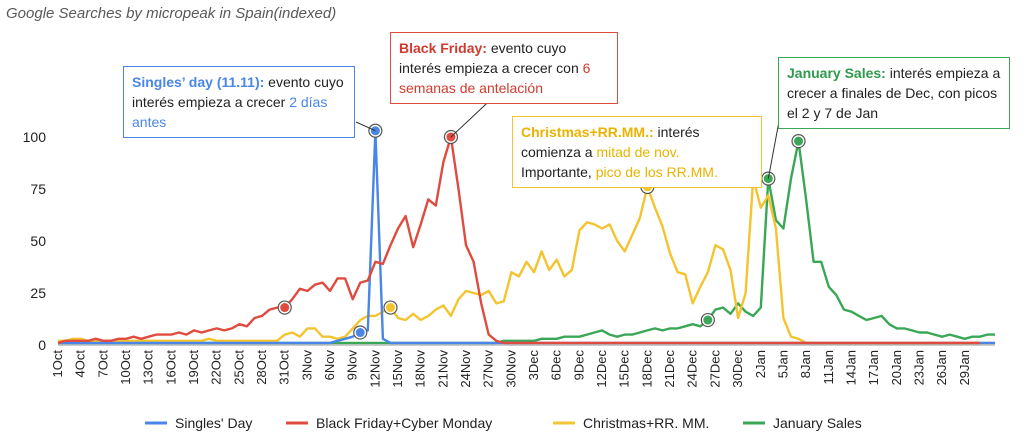 This screenshot has height=445, width=1024. What do you see at coordinates (964, 367) in the screenshot?
I see `x-tick-label: 29Jan` at bounding box center [964, 367].